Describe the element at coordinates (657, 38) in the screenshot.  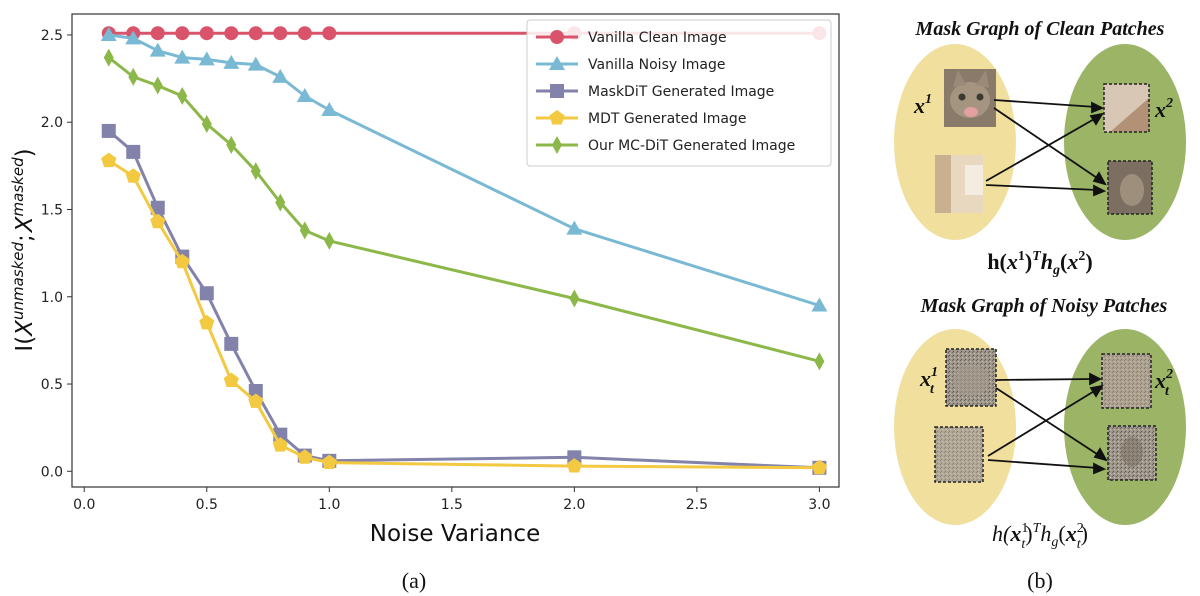
I see `legend-label: Vanilla Clean Image` at that location.